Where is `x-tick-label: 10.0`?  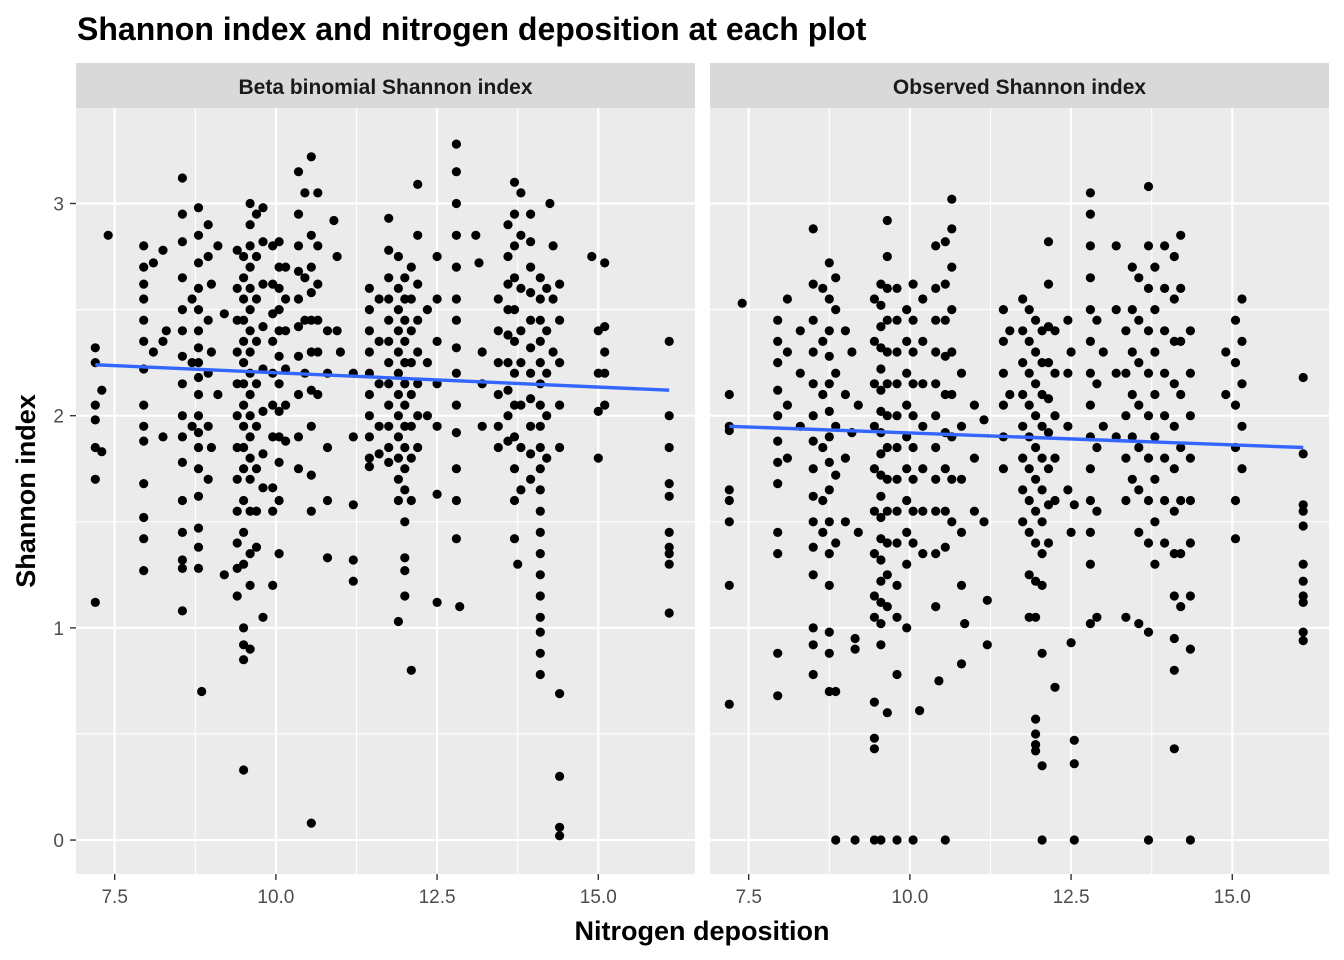 x-tick-label: 10.0 is located at coordinates (909, 897).